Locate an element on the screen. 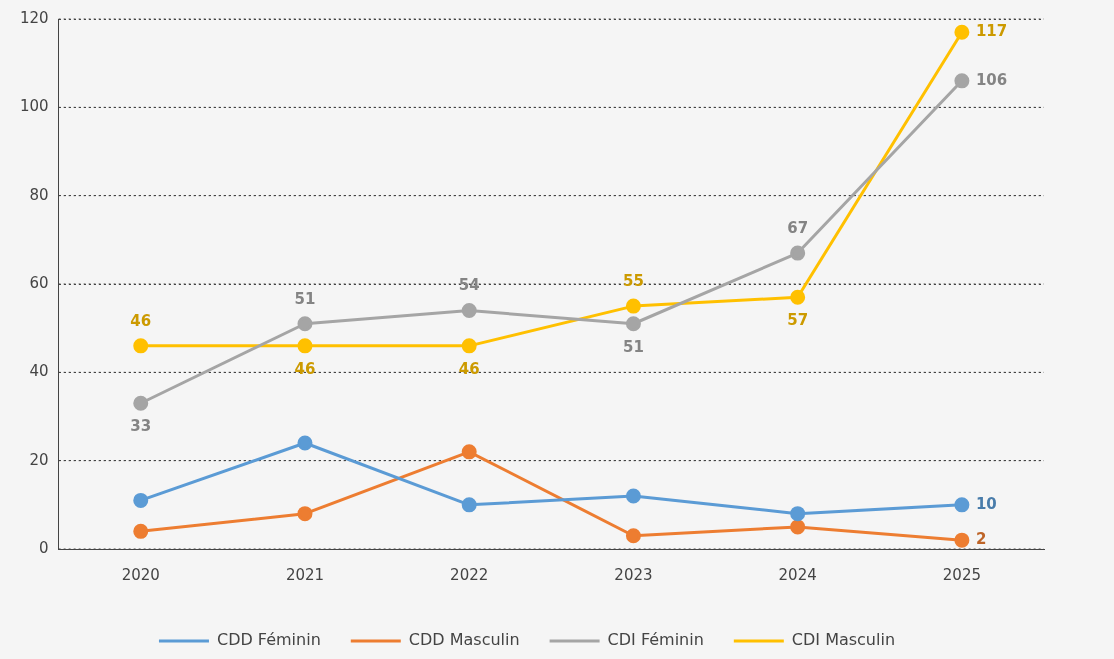 This screenshot has height=659, width=1114. x-tick-label: 2021 is located at coordinates (305, 574).